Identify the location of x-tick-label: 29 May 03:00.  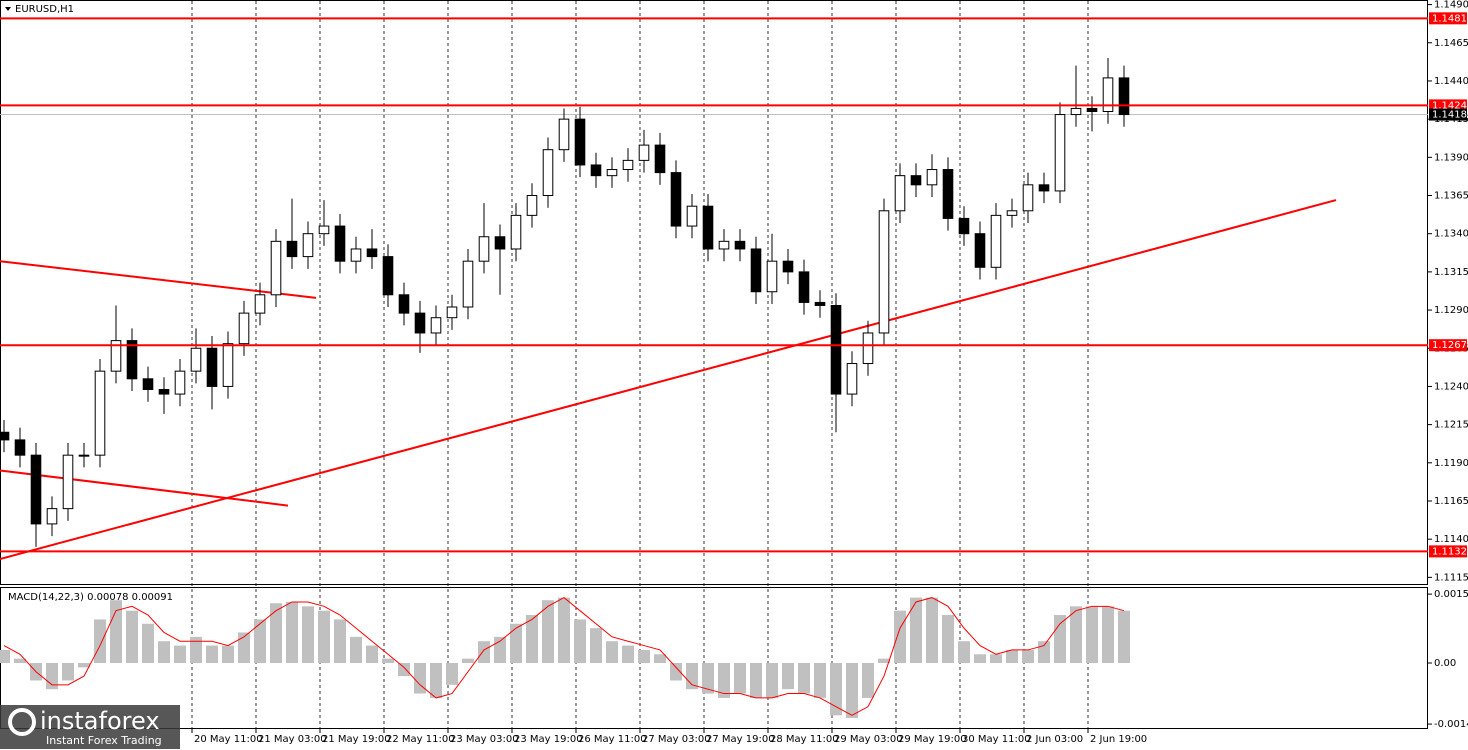
(868, 739).